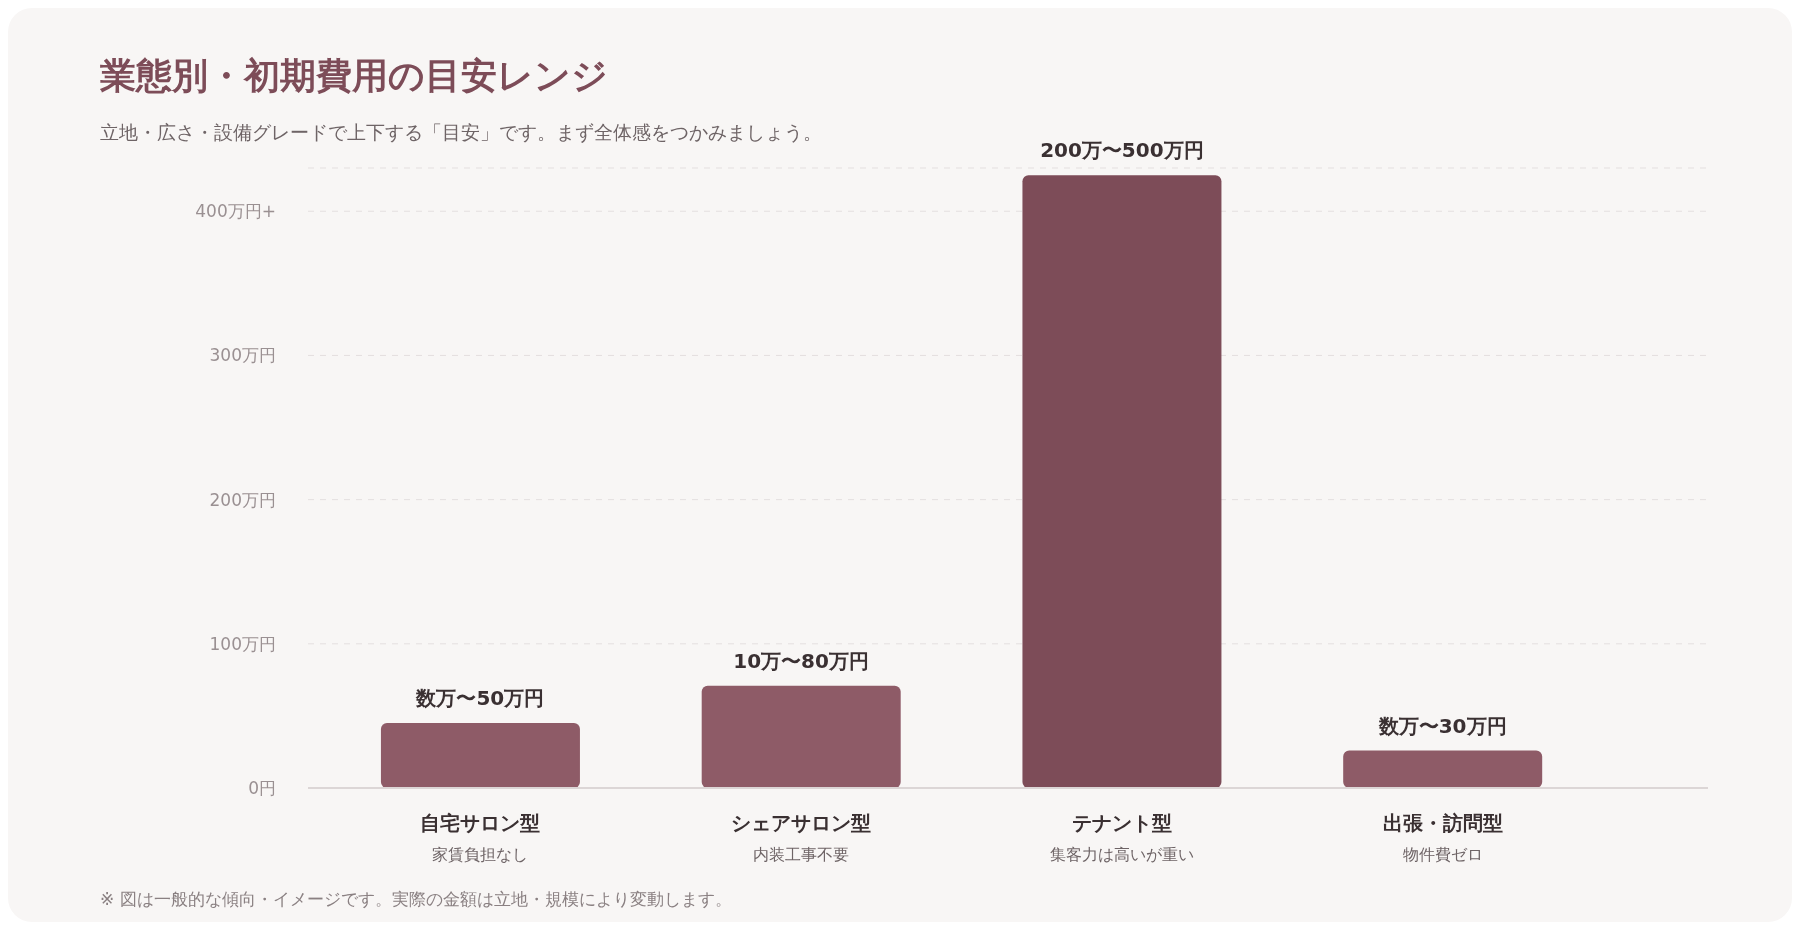  Describe the element at coordinates (480, 823) in the screenshot. I see `x-tick-label: 自宅サロン型` at that location.